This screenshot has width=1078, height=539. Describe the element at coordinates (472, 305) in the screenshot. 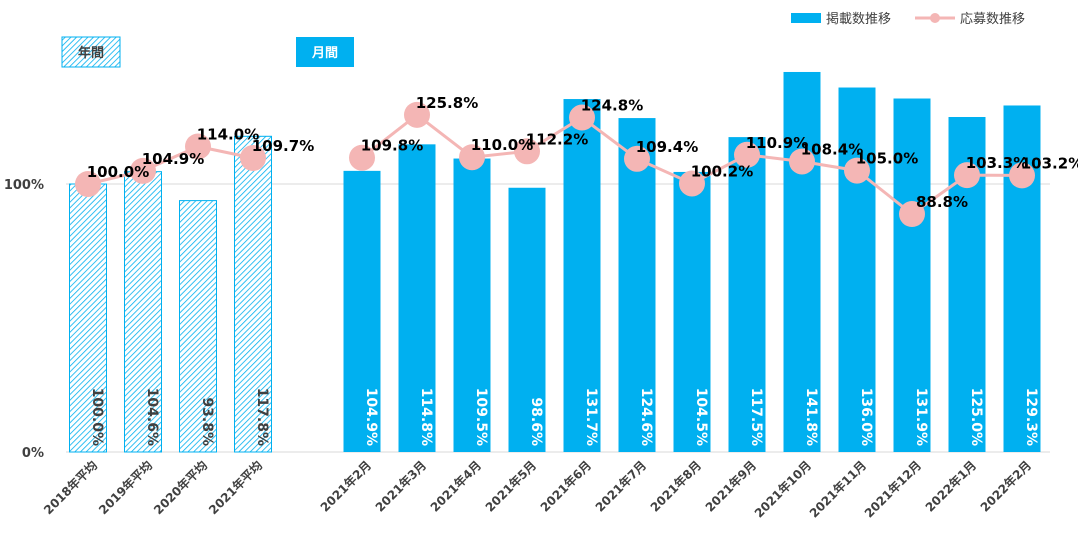

I see `bar-2021年4月` at that location.